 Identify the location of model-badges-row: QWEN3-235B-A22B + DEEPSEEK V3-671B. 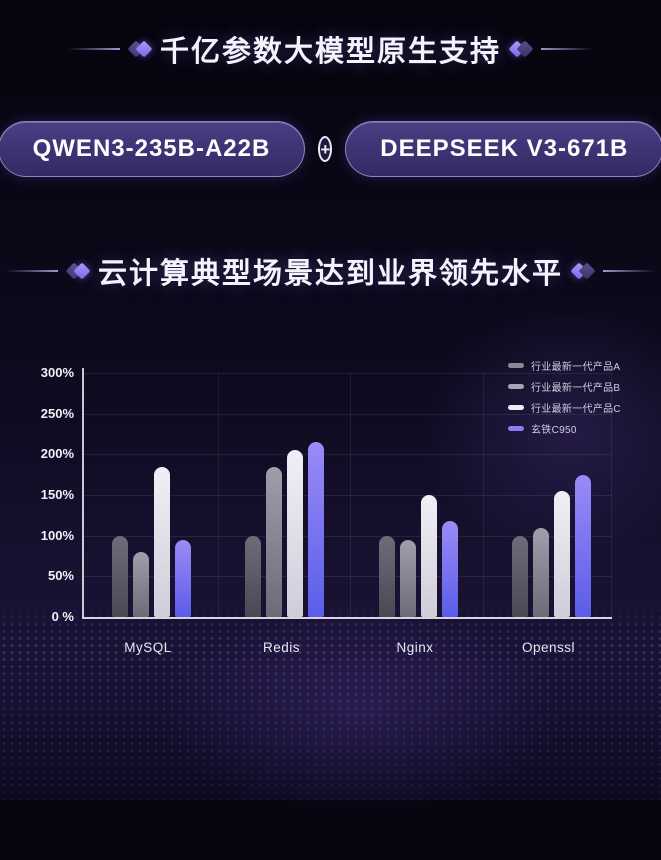
(330, 149).